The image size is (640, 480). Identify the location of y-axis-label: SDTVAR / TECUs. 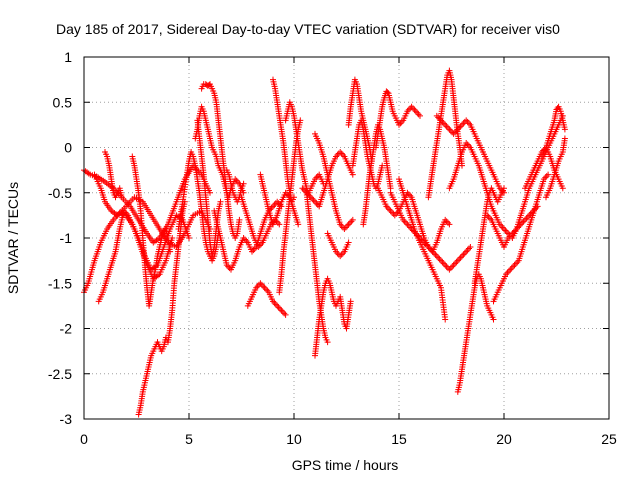
(13, 238).